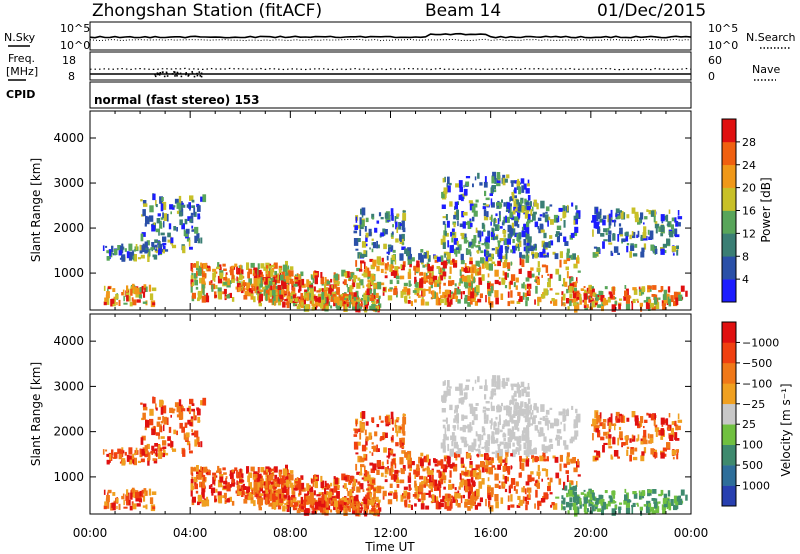 The height and width of the screenshot is (554, 800). Describe the element at coordinates (766, 209) in the screenshot. I see `power-colorbar-label: Power [dB]` at that location.